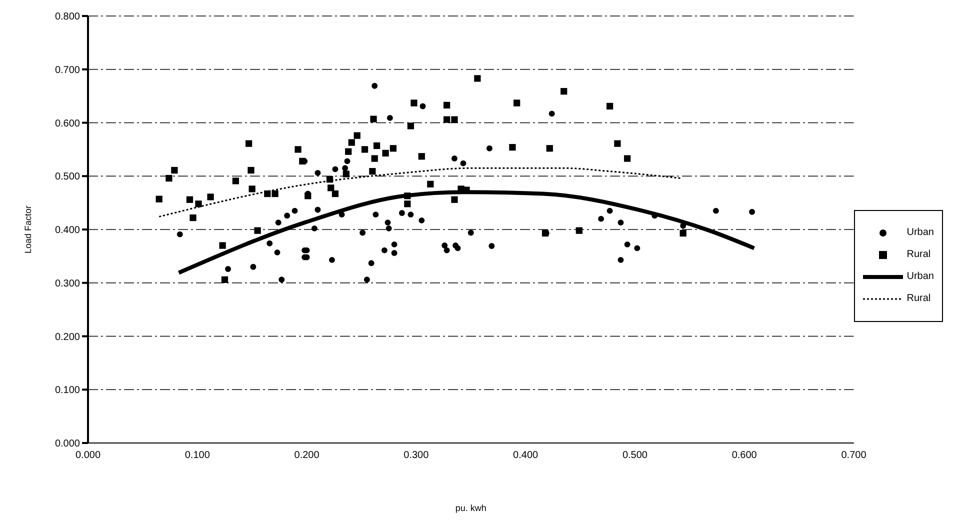 This screenshot has height=531, width=961. What do you see at coordinates (197, 456) in the screenshot?
I see `x-tick-label: 0.100` at bounding box center [197, 456].